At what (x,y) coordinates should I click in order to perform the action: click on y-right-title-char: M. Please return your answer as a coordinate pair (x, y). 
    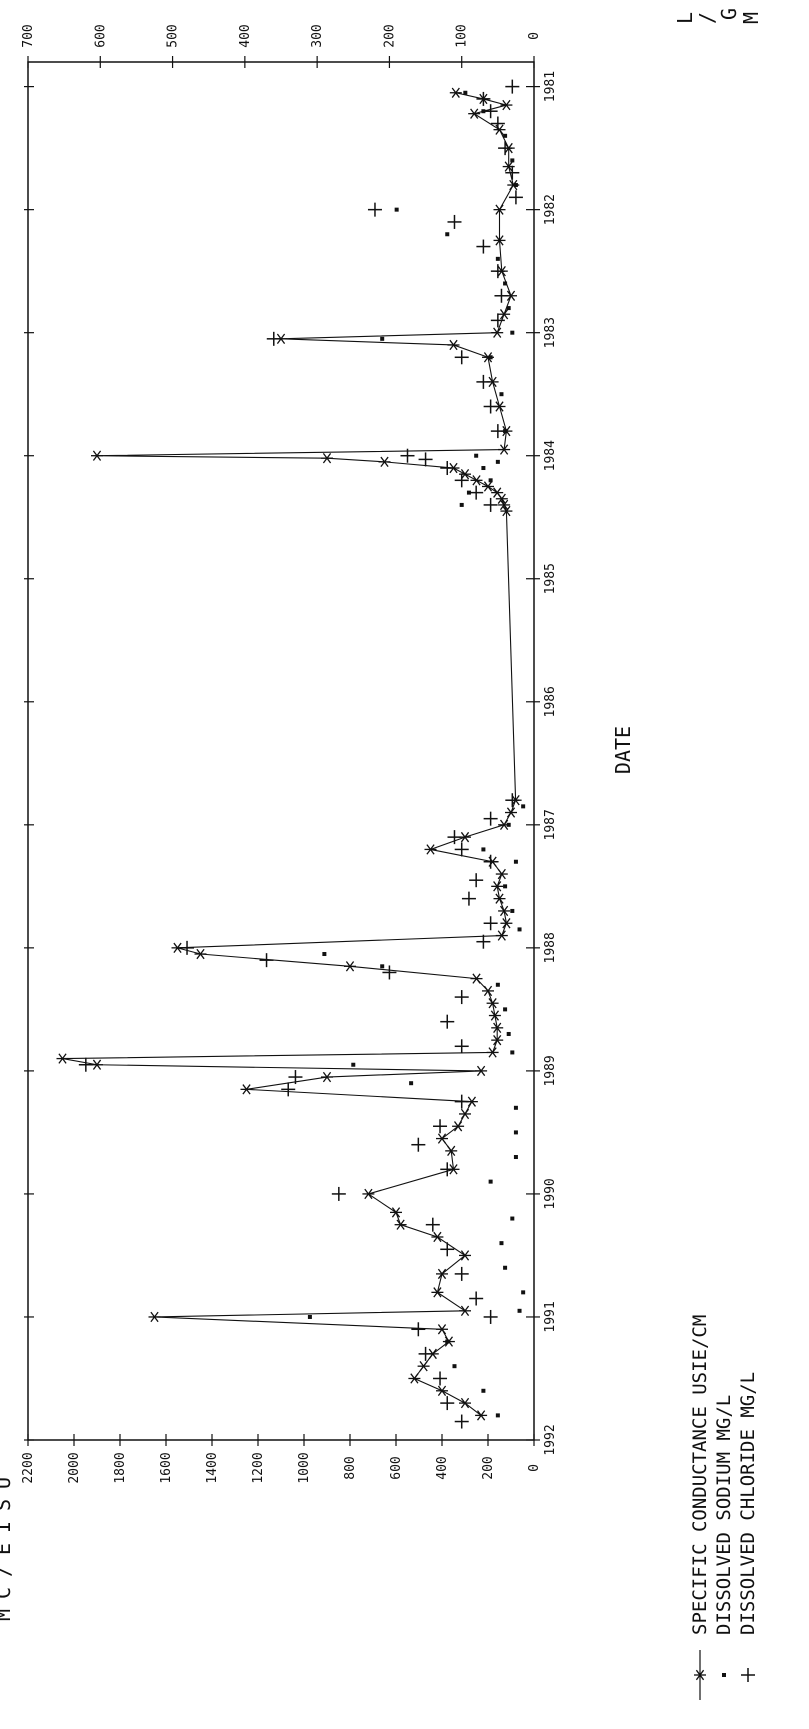
    Looking at the image, I should click on (751, 18).